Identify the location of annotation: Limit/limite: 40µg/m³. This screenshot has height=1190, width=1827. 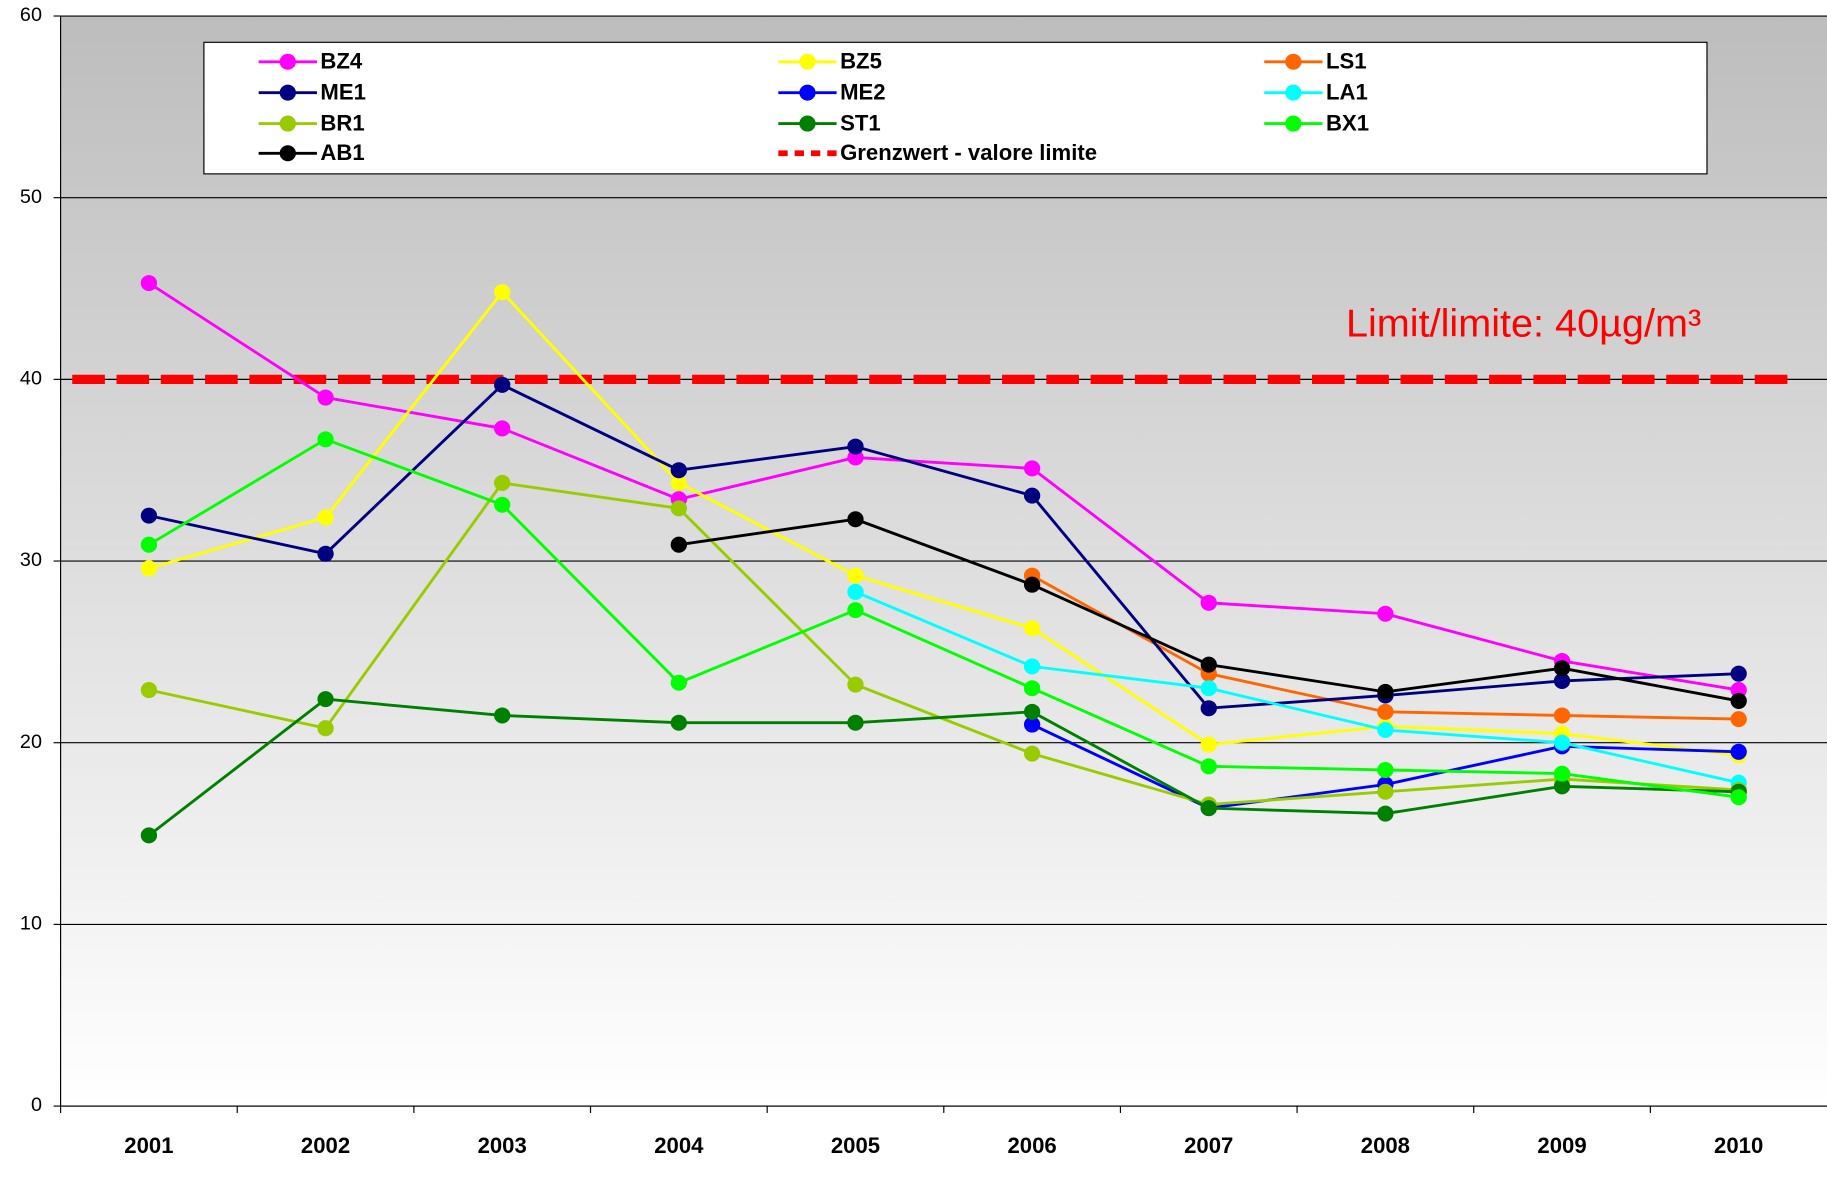
(1523, 324).